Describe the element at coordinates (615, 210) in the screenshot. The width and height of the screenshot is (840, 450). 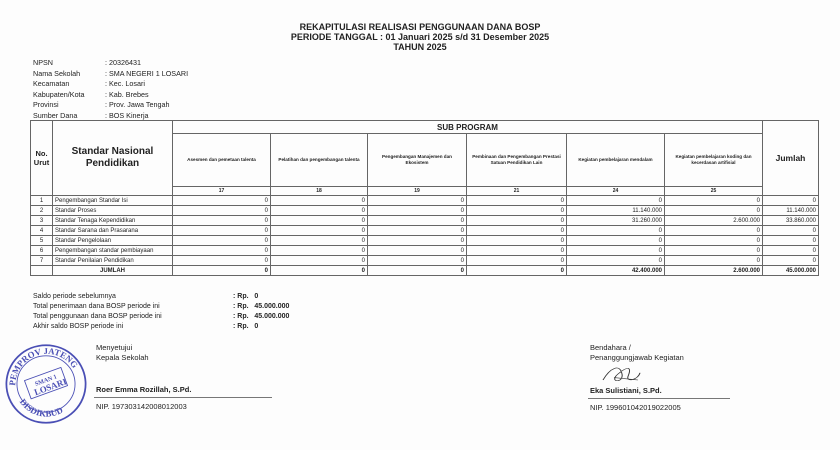
I see `row-value: 11.140.000` at that location.